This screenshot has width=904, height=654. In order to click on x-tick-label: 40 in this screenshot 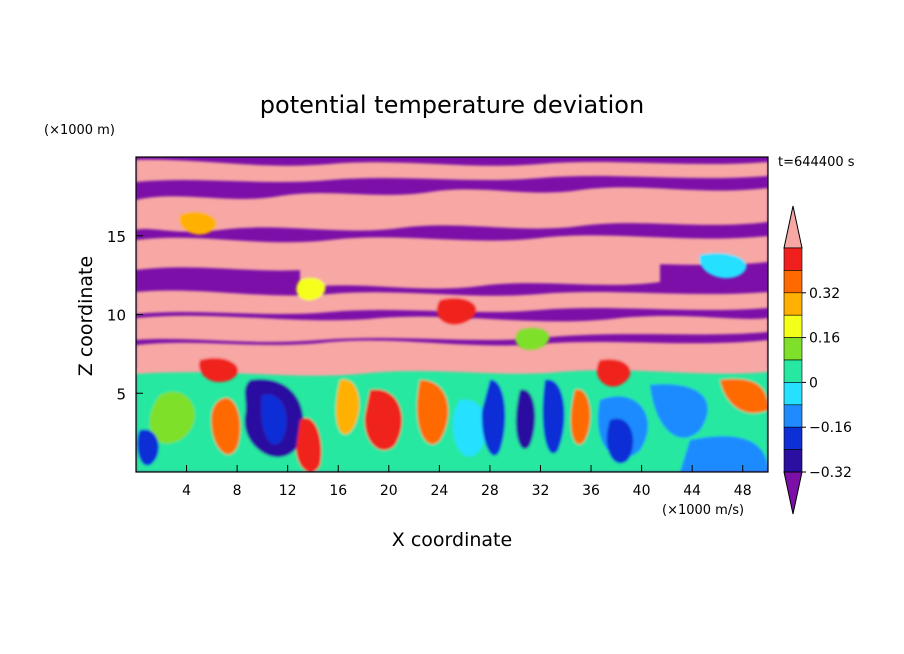, I will do `click(642, 491)`.